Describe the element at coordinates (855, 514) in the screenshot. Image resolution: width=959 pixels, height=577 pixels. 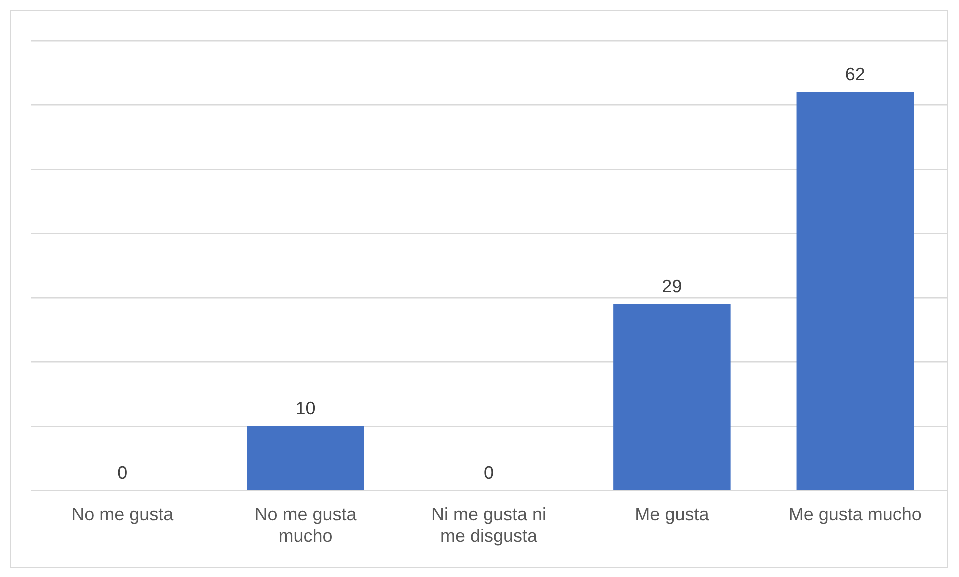
I see `x-tick-label: Me gusta mucho` at that location.